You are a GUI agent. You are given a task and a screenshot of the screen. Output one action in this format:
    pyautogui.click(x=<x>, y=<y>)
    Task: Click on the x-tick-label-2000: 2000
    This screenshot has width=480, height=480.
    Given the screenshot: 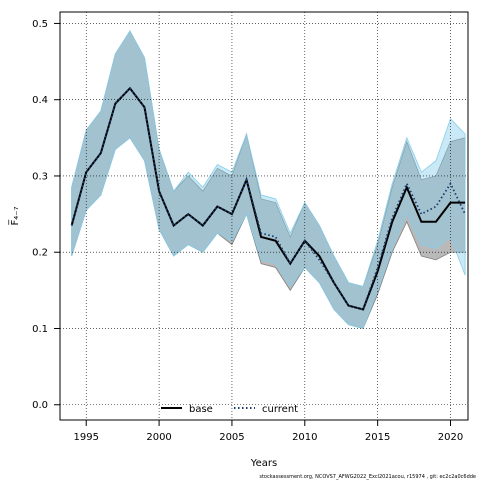 What is the action you would take?
    pyautogui.click(x=158, y=437)
    